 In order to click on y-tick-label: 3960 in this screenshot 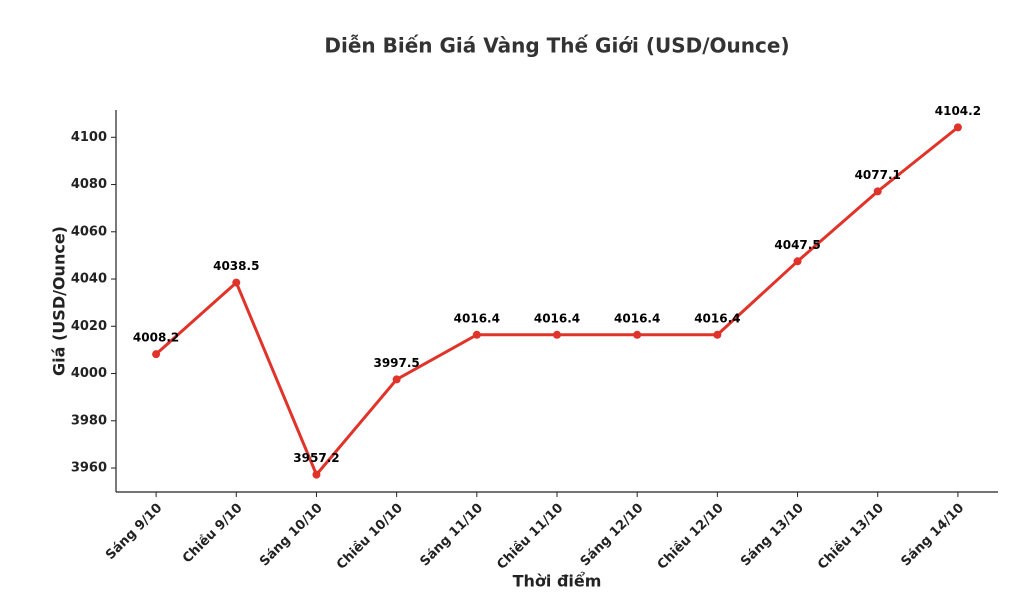, I will do `click(89, 468)`.